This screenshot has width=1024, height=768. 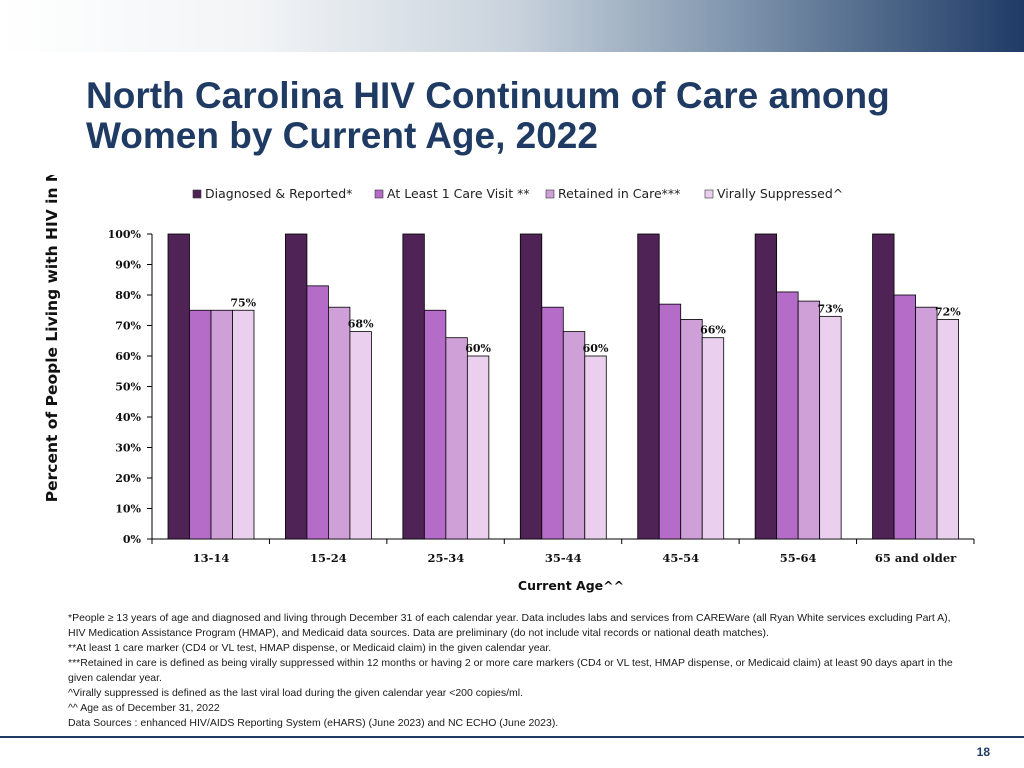 What do you see at coordinates (115, 678) in the screenshot?
I see `footnote-line: given calendar year.` at bounding box center [115, 678].